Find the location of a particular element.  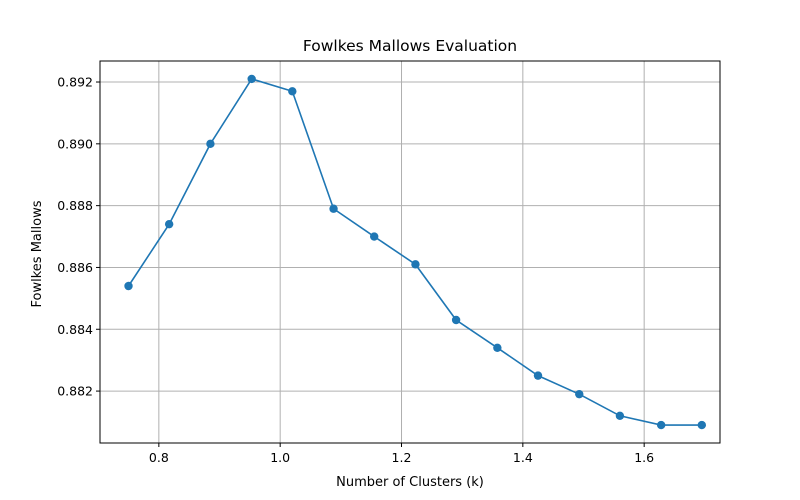

y-tick-label: 0.890 is located at coordinates (75, 143).